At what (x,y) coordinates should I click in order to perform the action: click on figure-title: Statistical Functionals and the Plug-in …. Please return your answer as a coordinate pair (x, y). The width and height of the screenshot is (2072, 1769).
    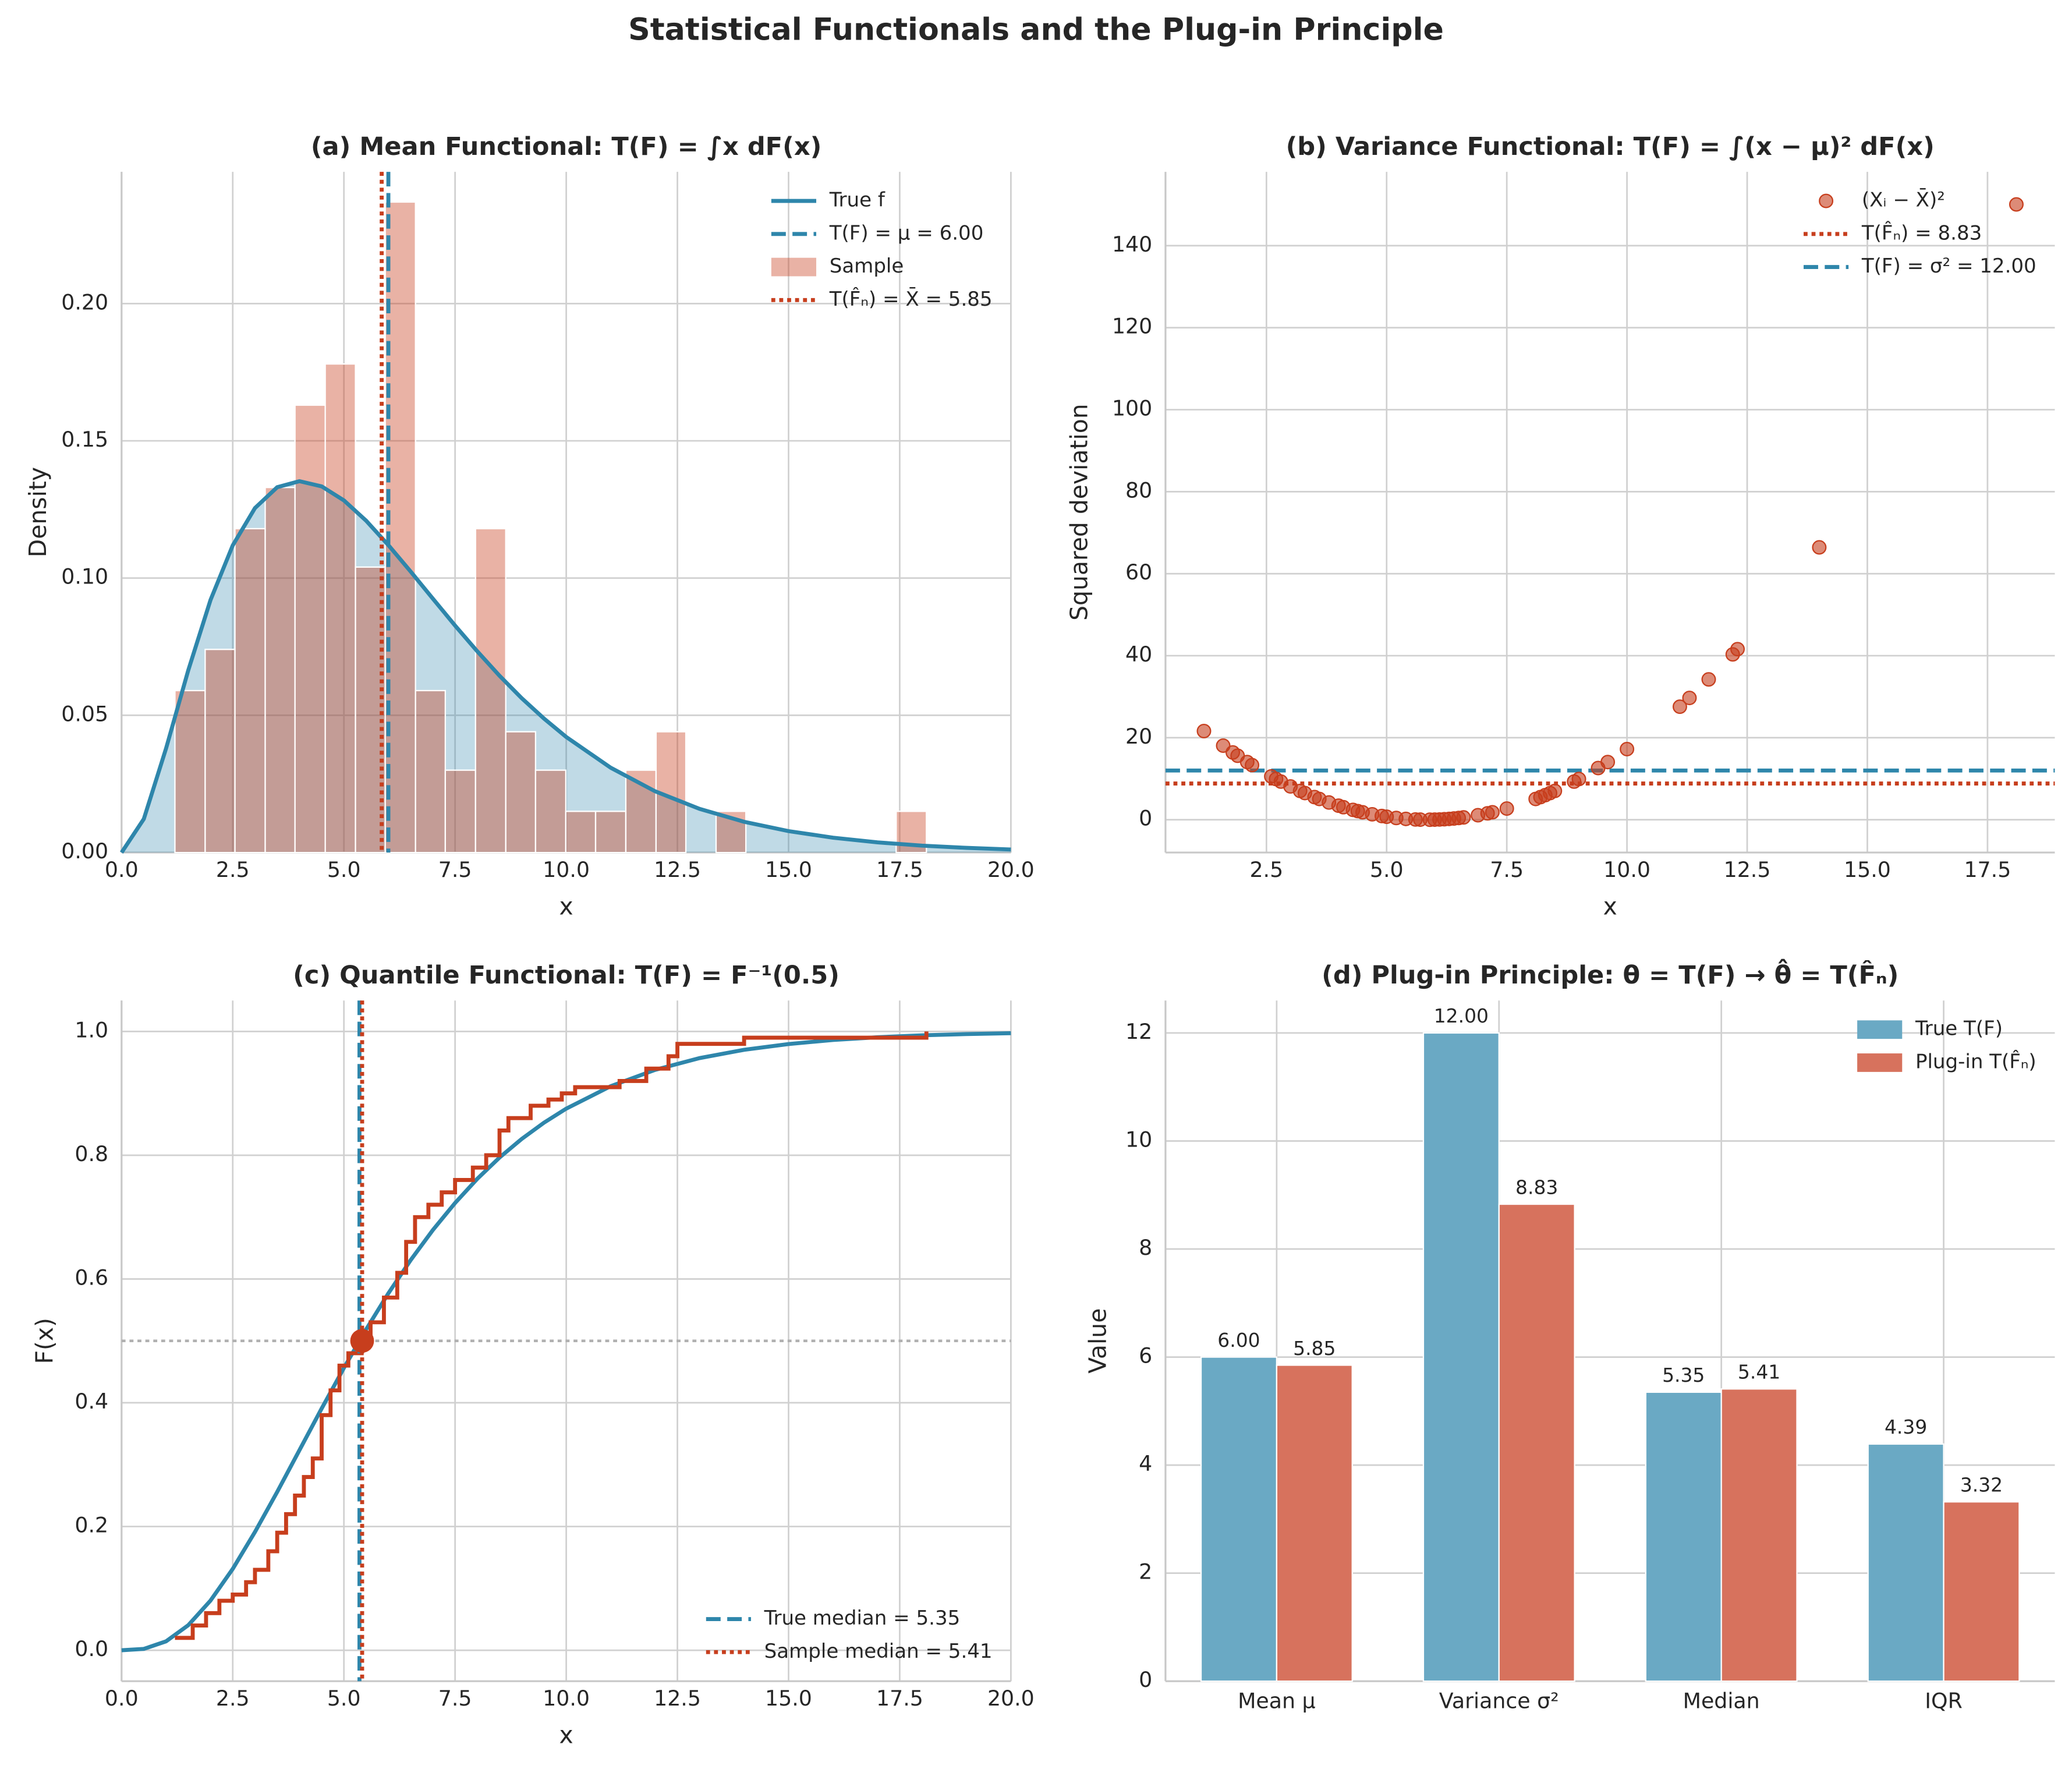
    Looking at the image, I should click on (1036, 30).